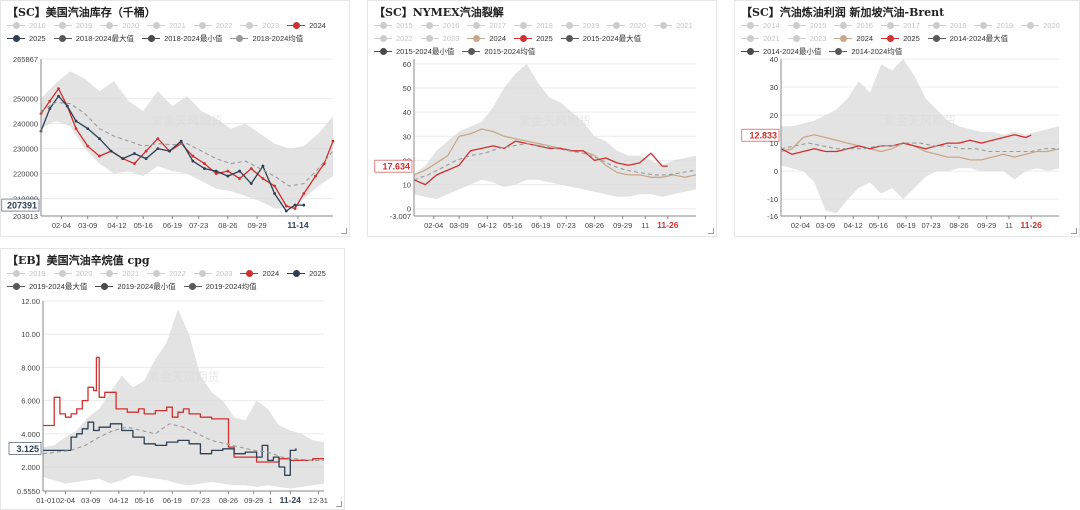 Image resolution: width=1080 pixels, height=510 pixels. Describe the element at coordinates (116, 225) in the screenshot. I see `x-tick-label: 04-12` at that location.